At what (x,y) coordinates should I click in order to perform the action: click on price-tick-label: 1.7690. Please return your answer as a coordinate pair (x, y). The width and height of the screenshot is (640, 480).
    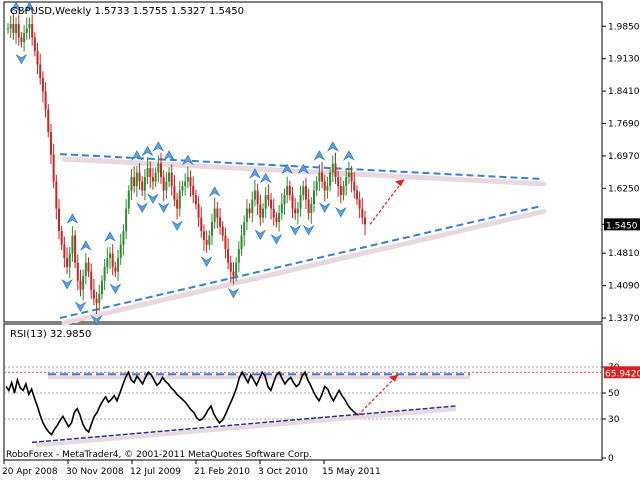
    Looking at the image, I should click on (624, 125).